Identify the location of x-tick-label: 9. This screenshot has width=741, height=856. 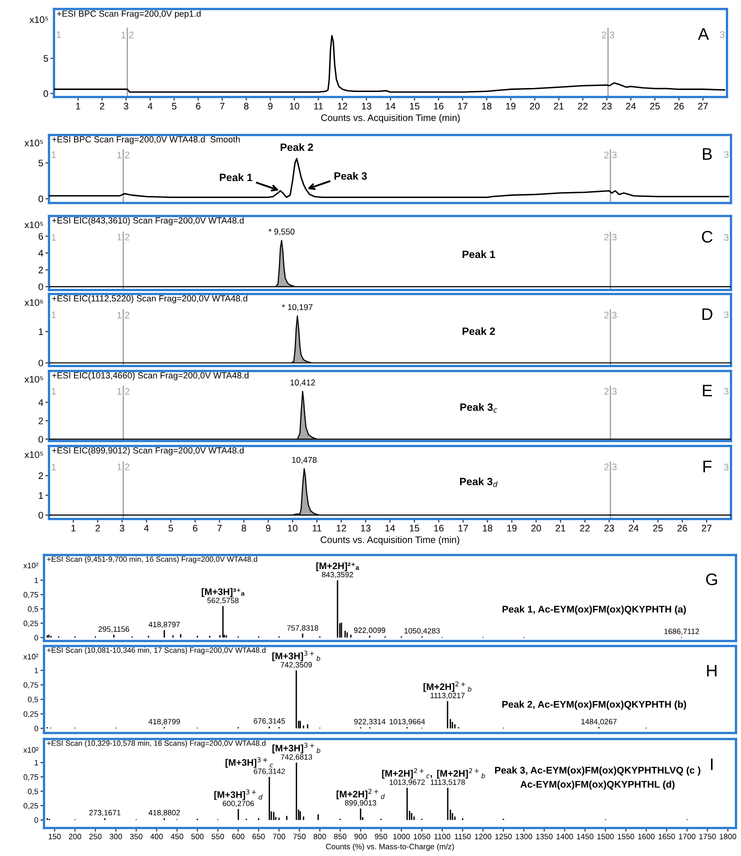
(268, 528).